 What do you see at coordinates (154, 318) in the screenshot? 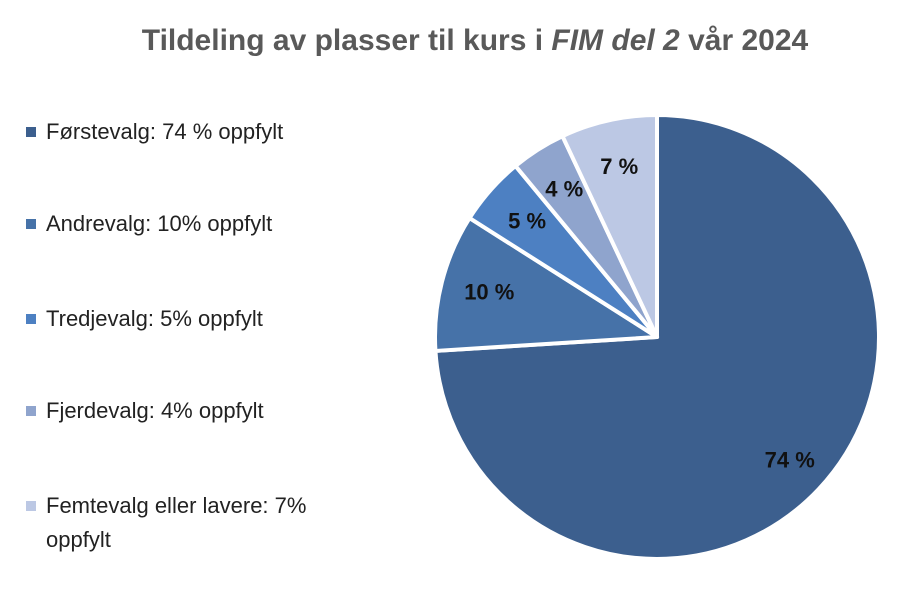
I see `legend-label: Tredjevalg: 5% oppfylt` at bounding box center [154, 318].